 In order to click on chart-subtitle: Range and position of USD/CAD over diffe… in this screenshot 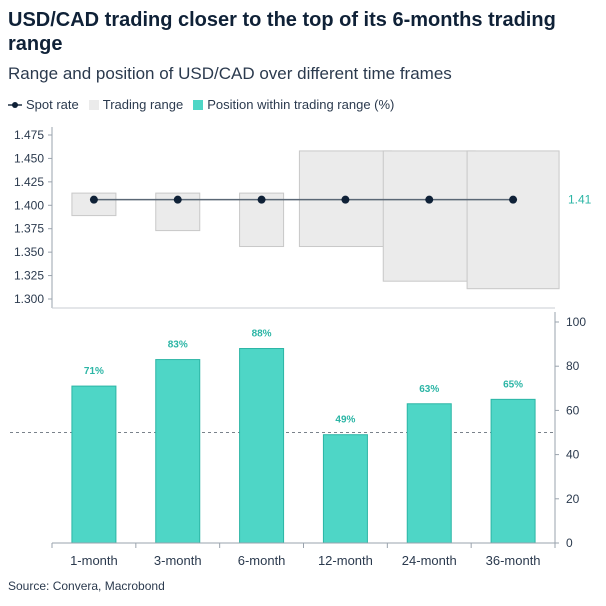, I will do `click(230, 73)`.